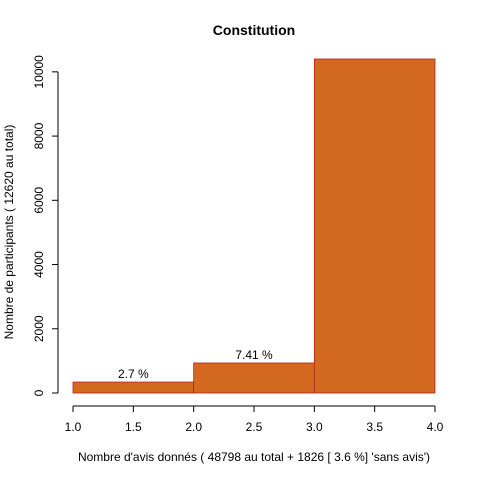 Image resolution: width=480 pixels, height=480 pixels. I want to click on data-labels-group: 2.7 % 7.41 %, so click(195, 364).